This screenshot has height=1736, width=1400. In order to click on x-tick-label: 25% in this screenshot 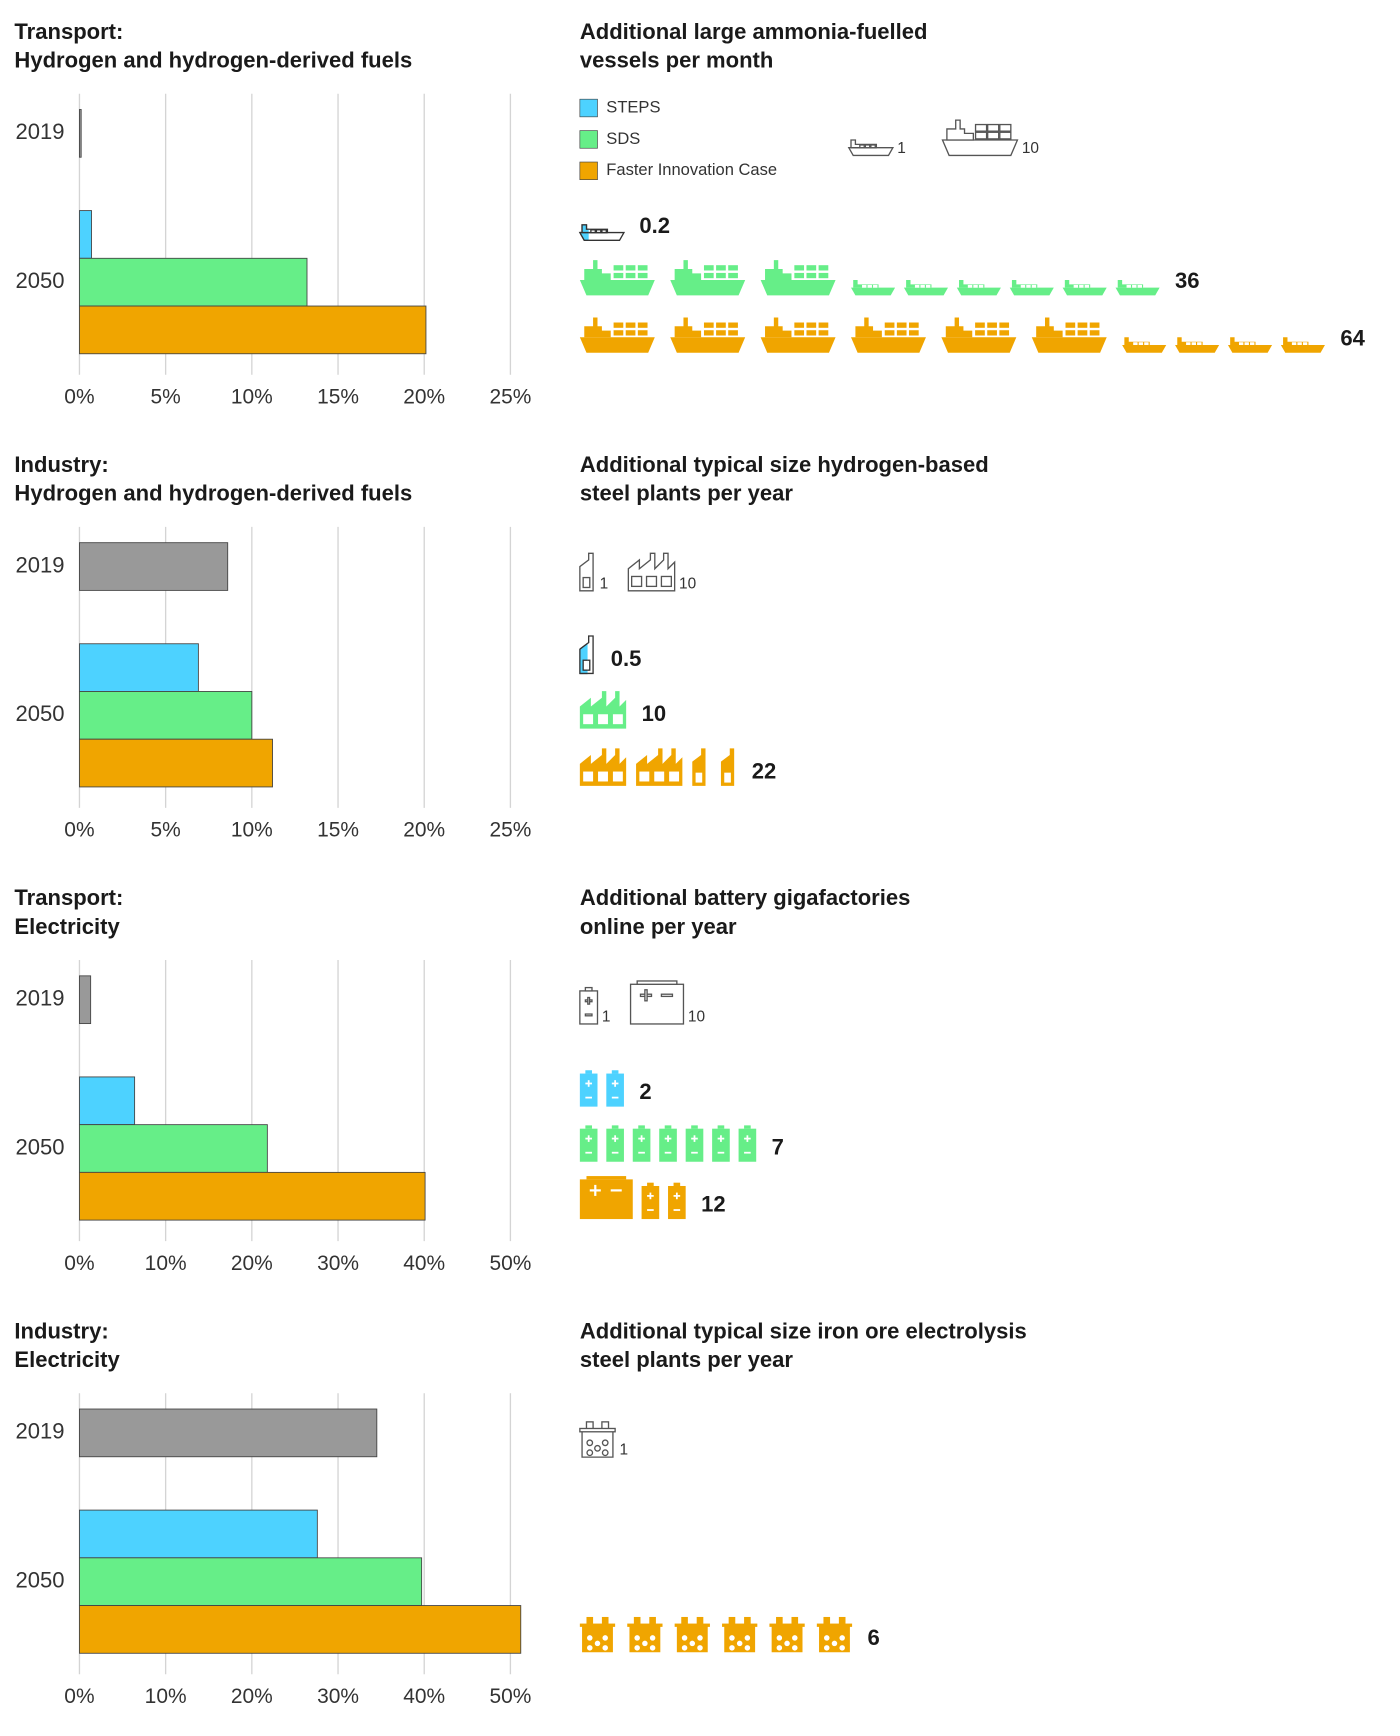, I will do `click(510, 396)`.